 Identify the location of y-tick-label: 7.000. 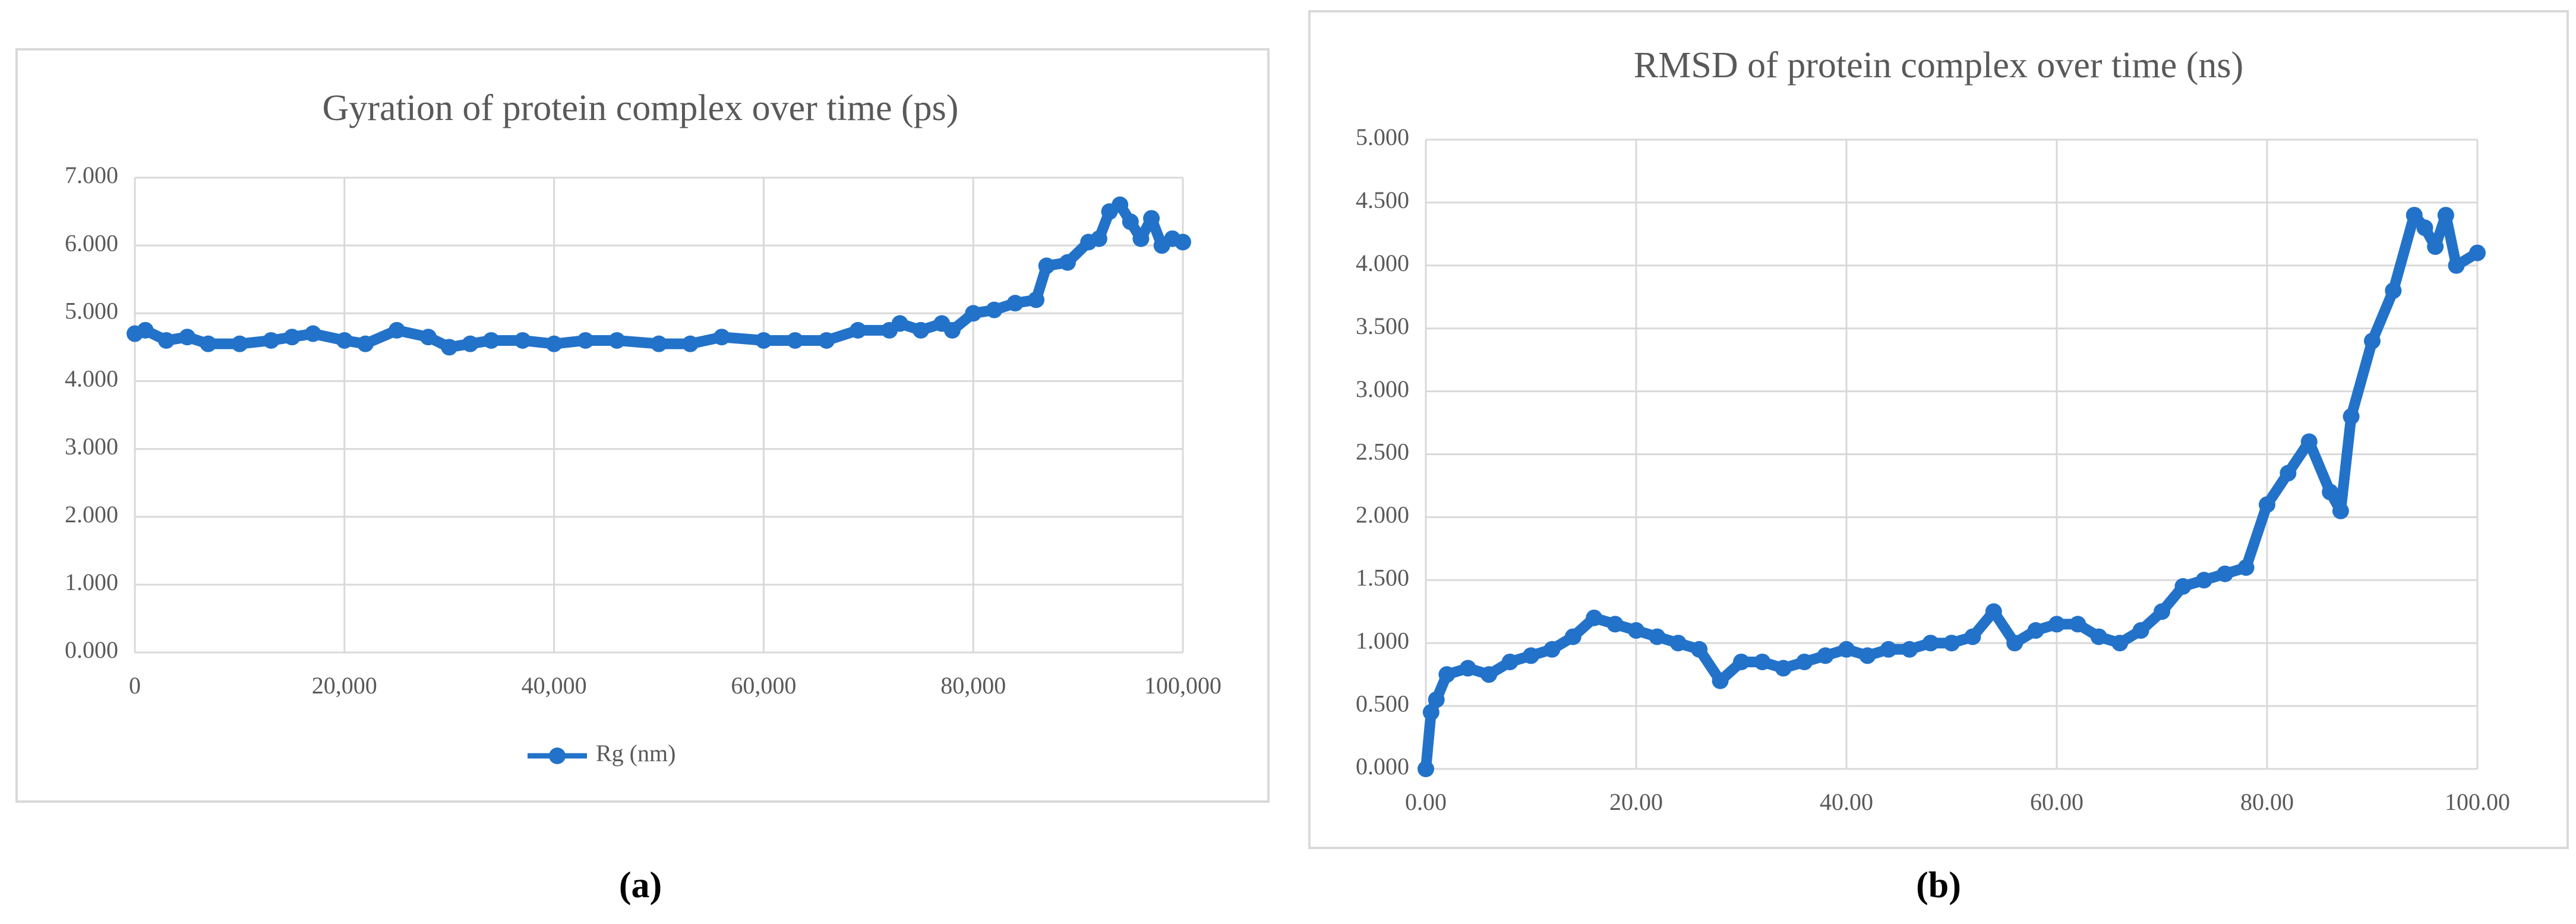
(91, 175).